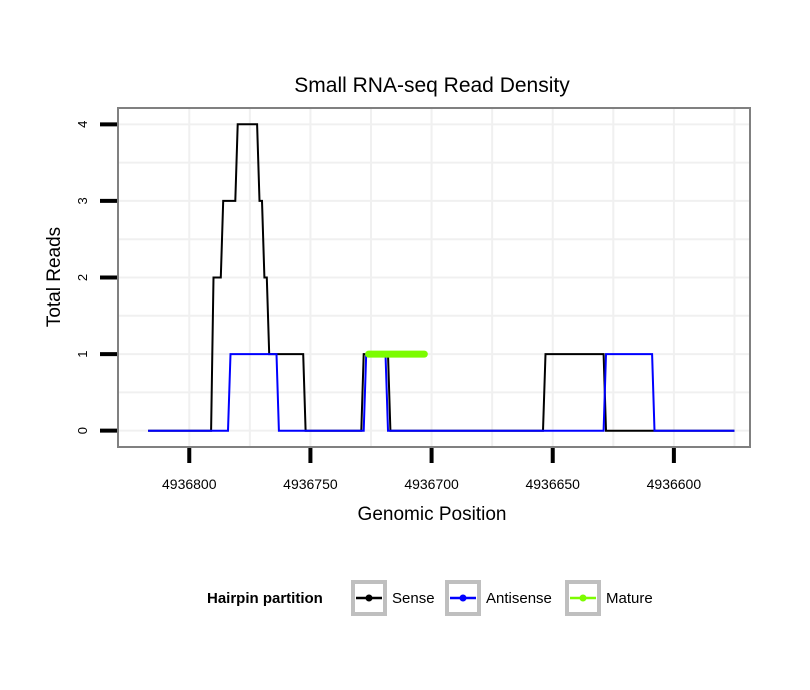  I want to click on y-tick-label: 3, so click(82, 200).